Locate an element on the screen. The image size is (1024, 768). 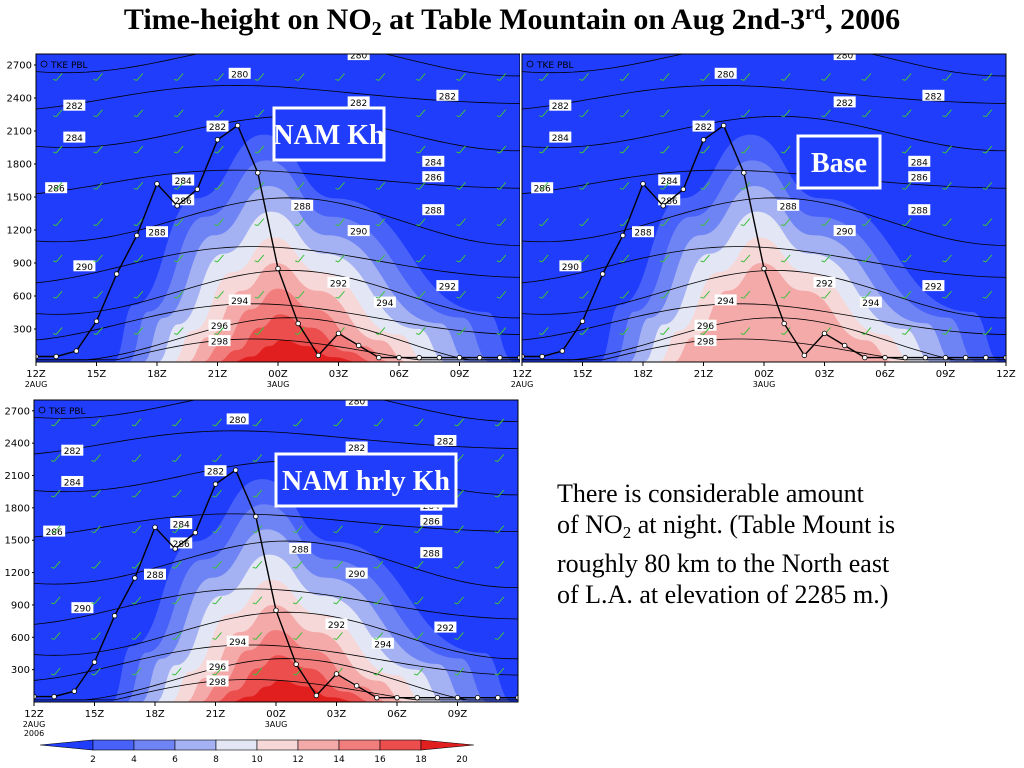
y-tick-label: 900 is located at coordinates (20, 605).